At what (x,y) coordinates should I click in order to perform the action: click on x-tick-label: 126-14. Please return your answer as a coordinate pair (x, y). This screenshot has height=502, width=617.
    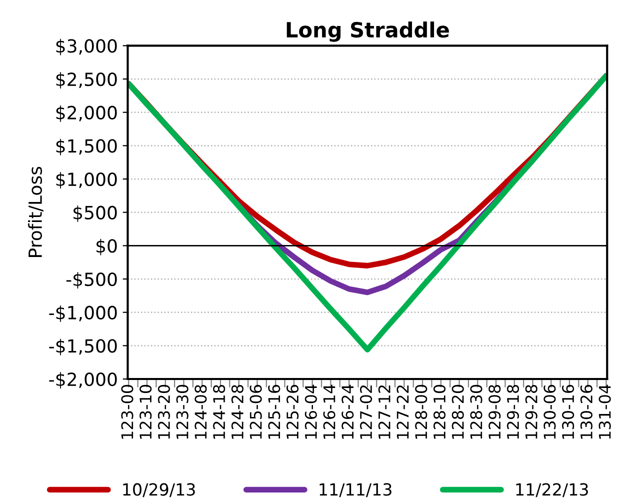
    Looking at the image, I should click on (329, 411).